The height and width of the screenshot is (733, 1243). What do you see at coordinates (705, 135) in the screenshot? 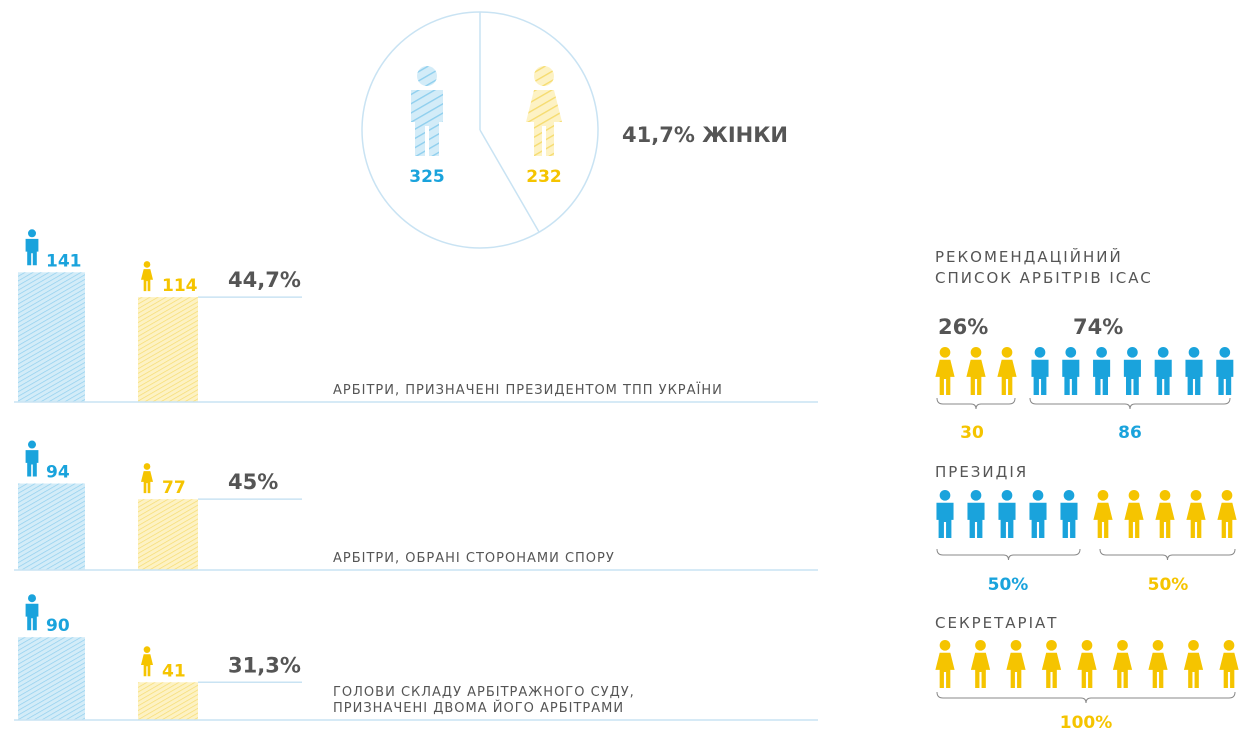
I see `women-share: 41,7% ЖІНКИ` at bounding box center [705, 135].